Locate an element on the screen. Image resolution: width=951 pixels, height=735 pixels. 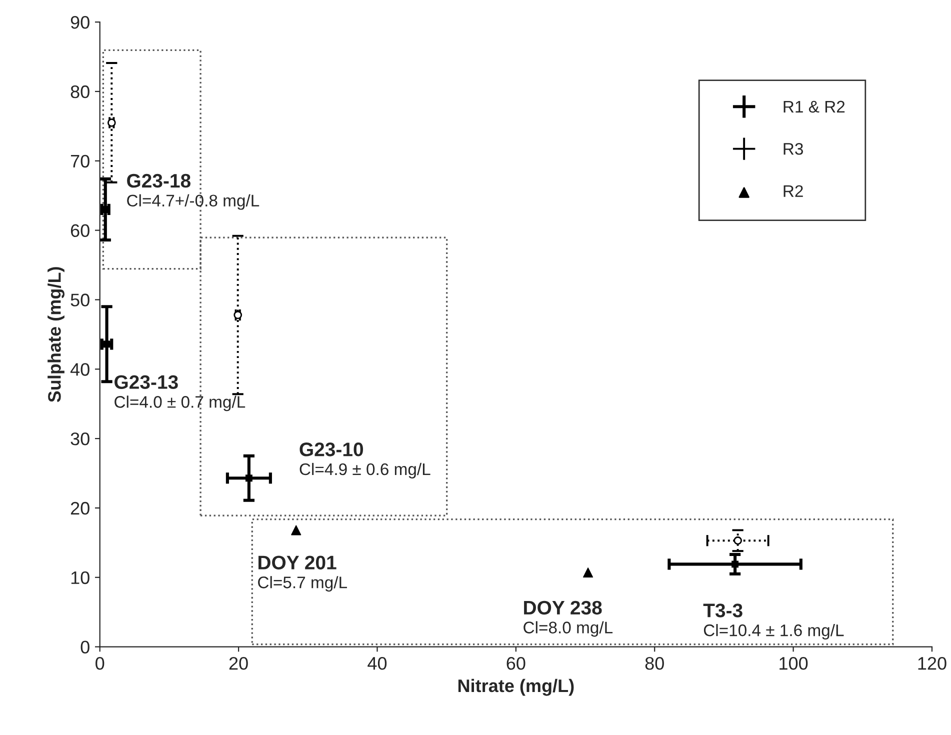
legend-label: R2 is located at coordinates (793, 191).